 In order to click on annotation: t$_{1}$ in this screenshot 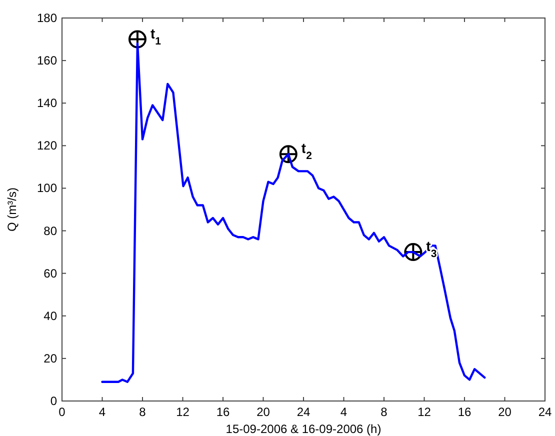, I will do `click(156, 36)`.